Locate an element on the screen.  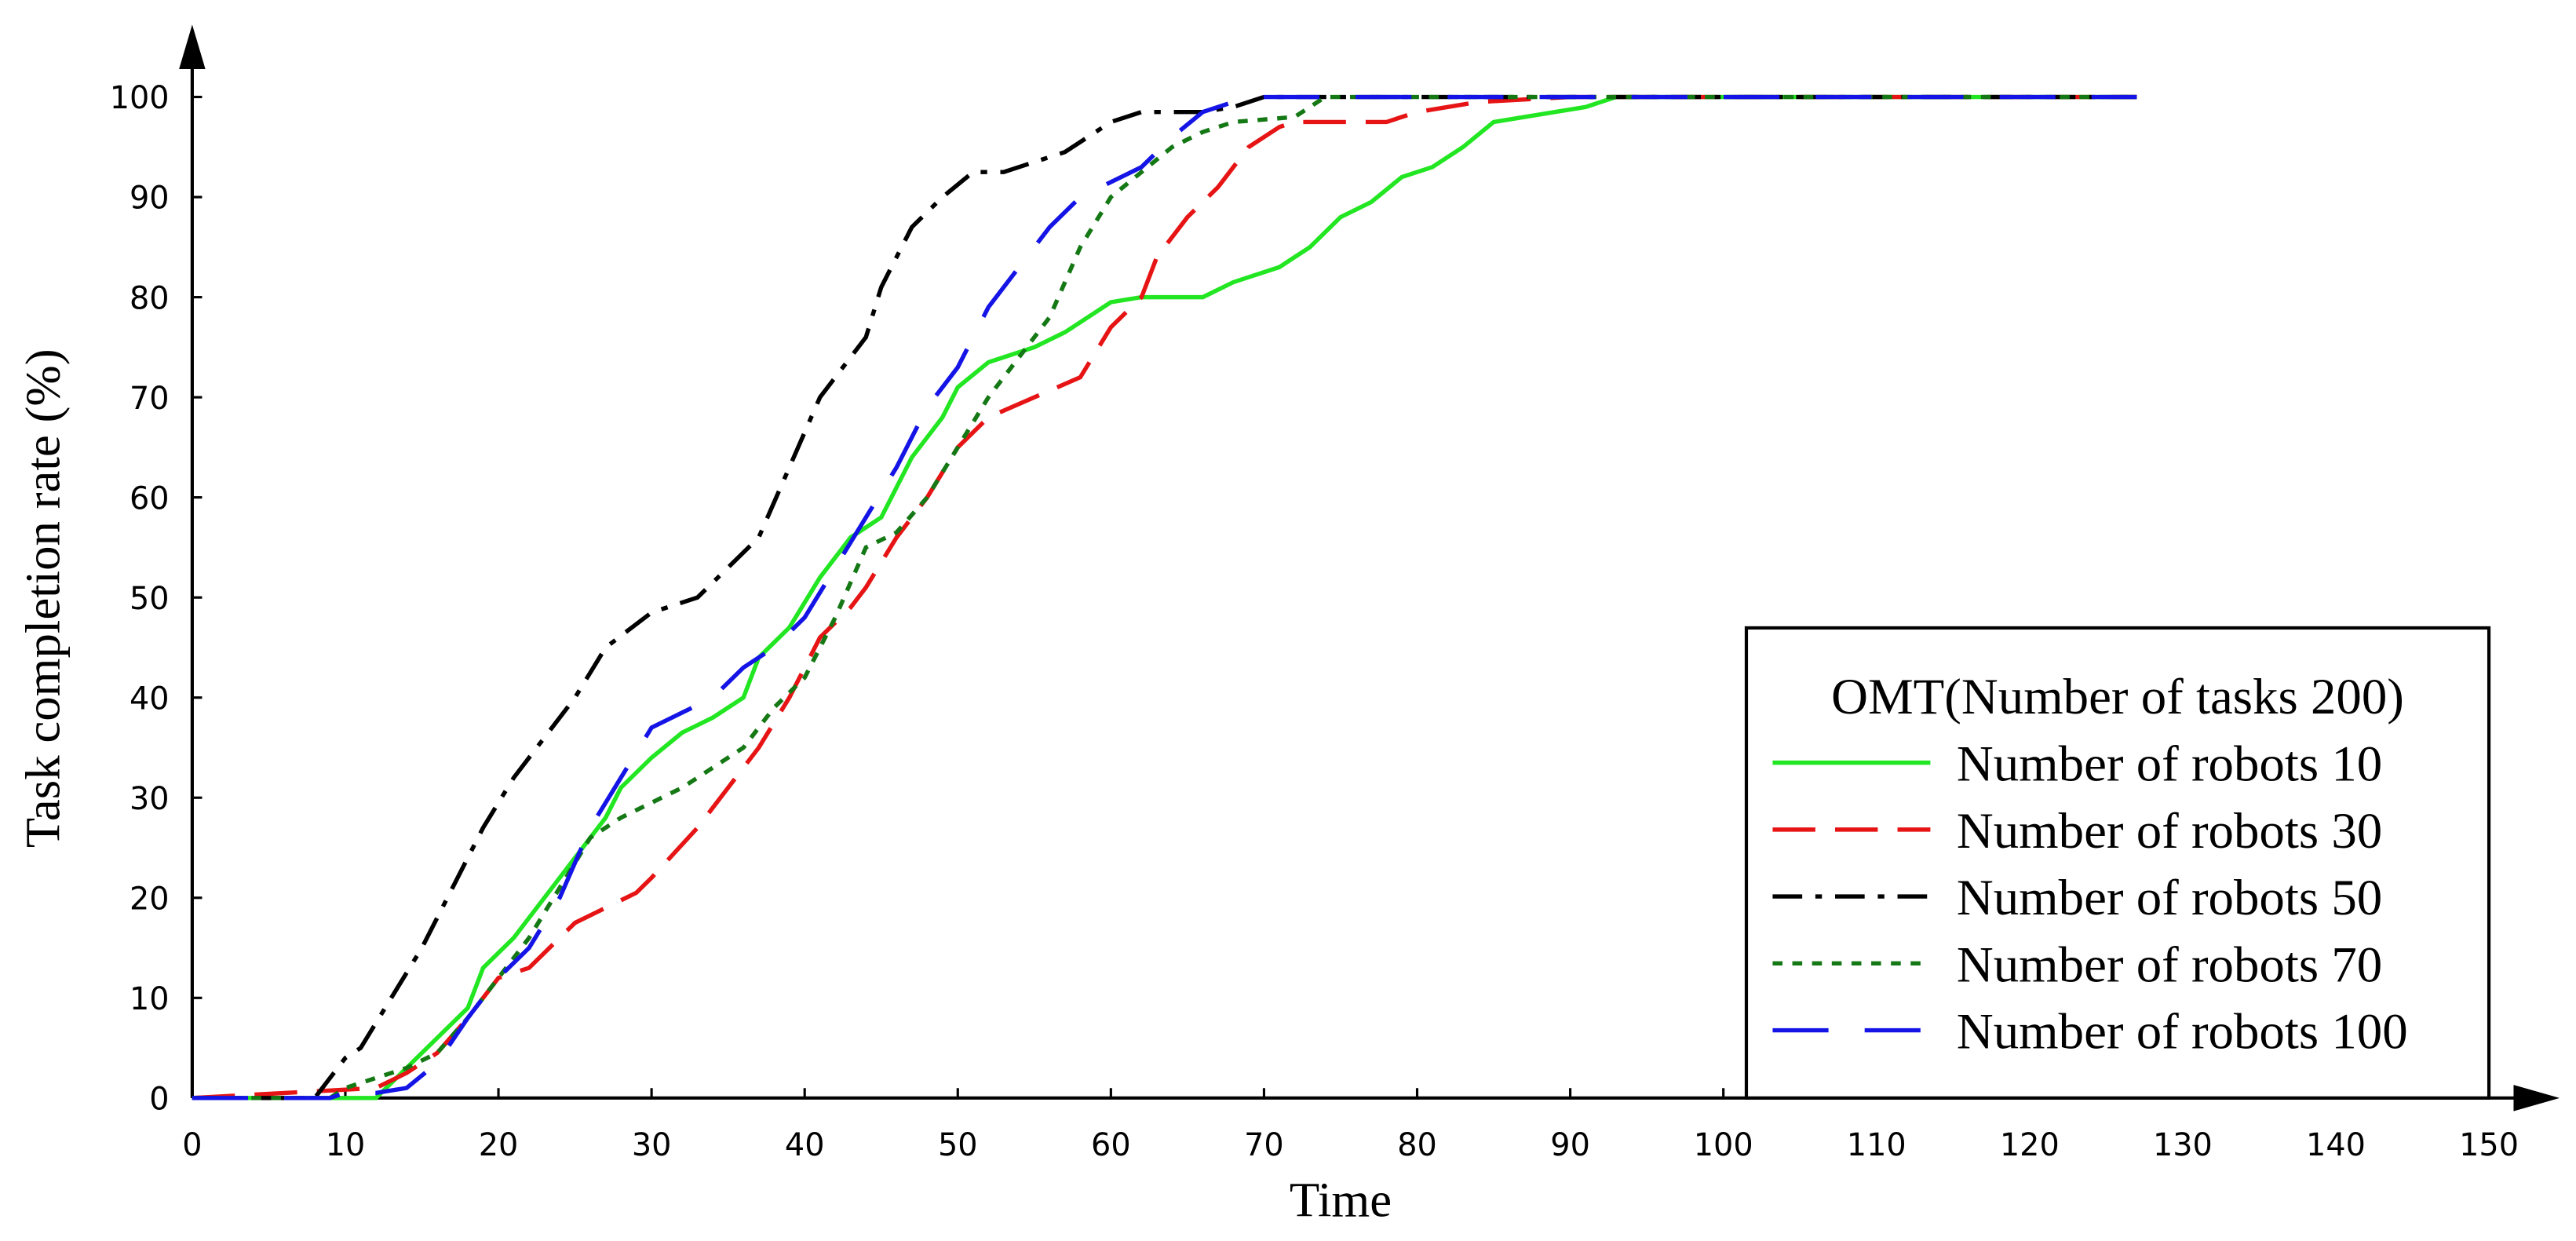
y-tick-label: 30 is located at coordinates (150, 799).